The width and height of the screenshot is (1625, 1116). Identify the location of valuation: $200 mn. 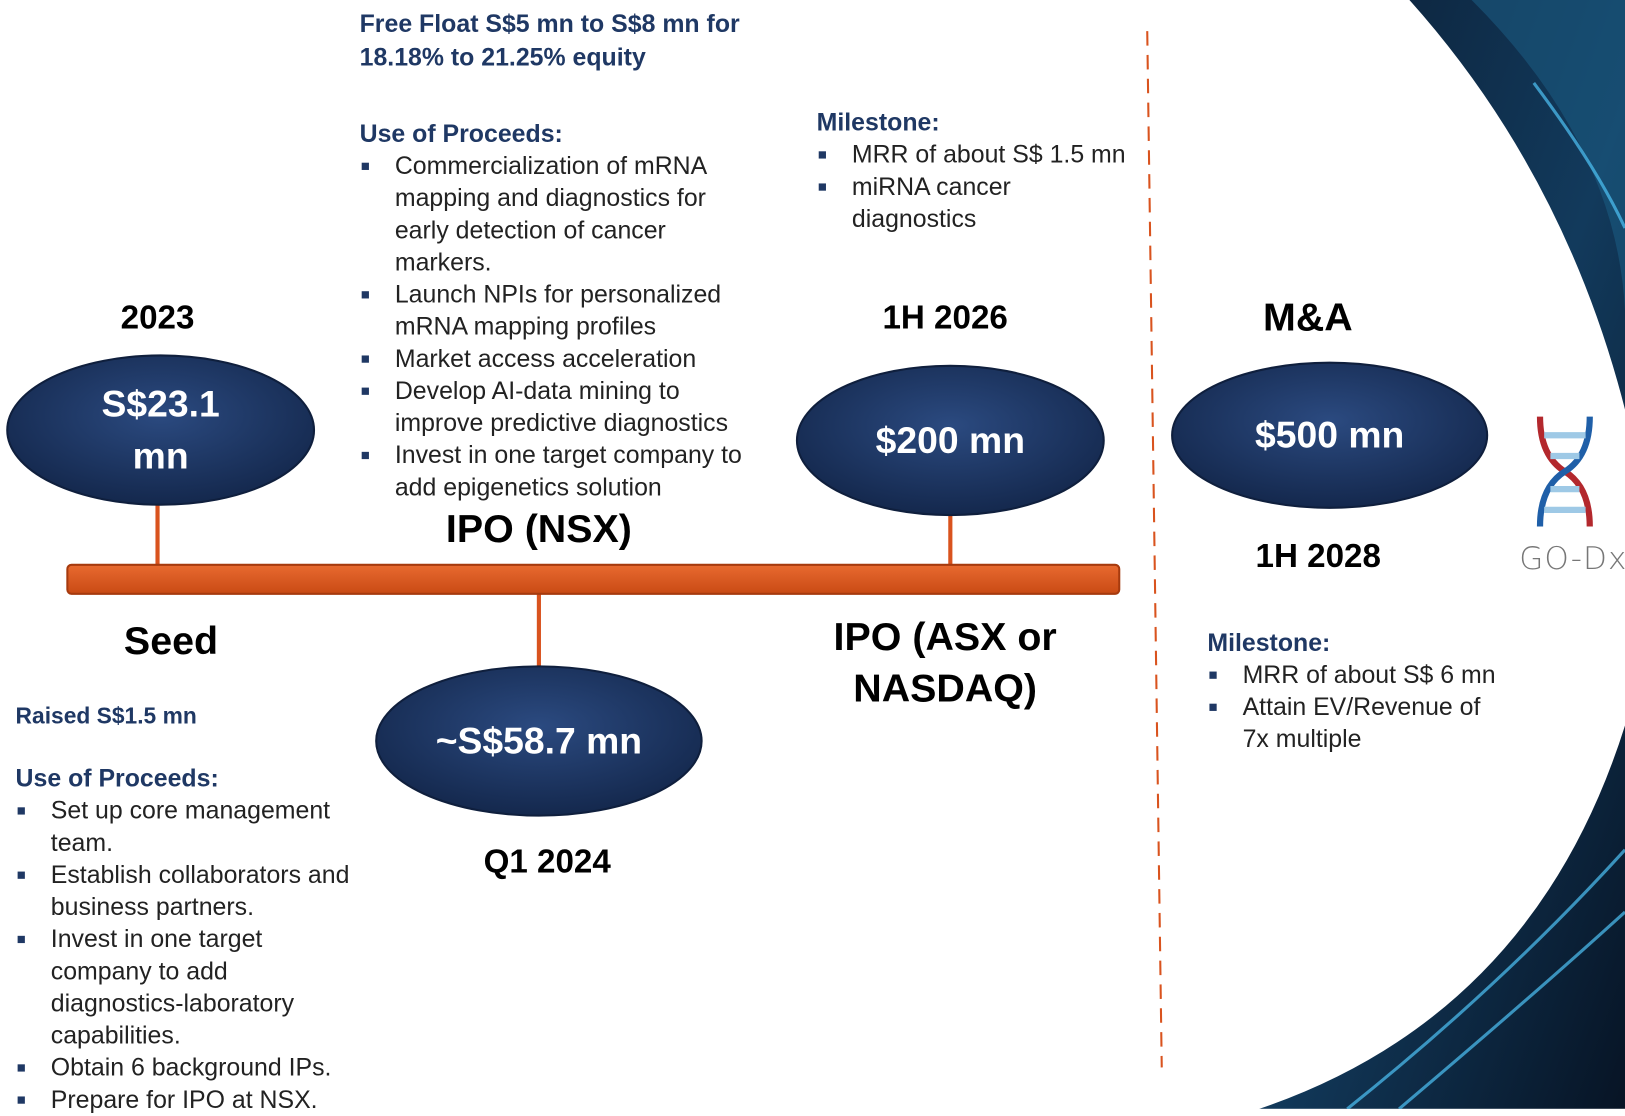
(950, 440).